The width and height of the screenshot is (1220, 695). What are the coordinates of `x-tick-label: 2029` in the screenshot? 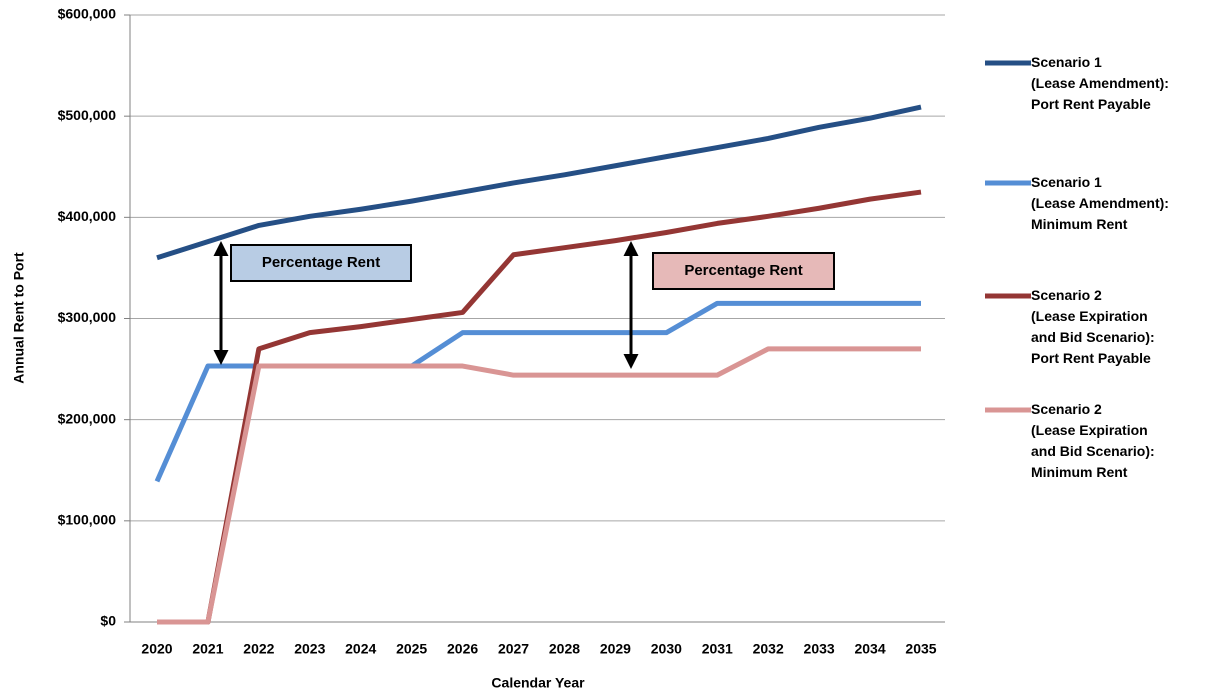 It's located at (615, 649).